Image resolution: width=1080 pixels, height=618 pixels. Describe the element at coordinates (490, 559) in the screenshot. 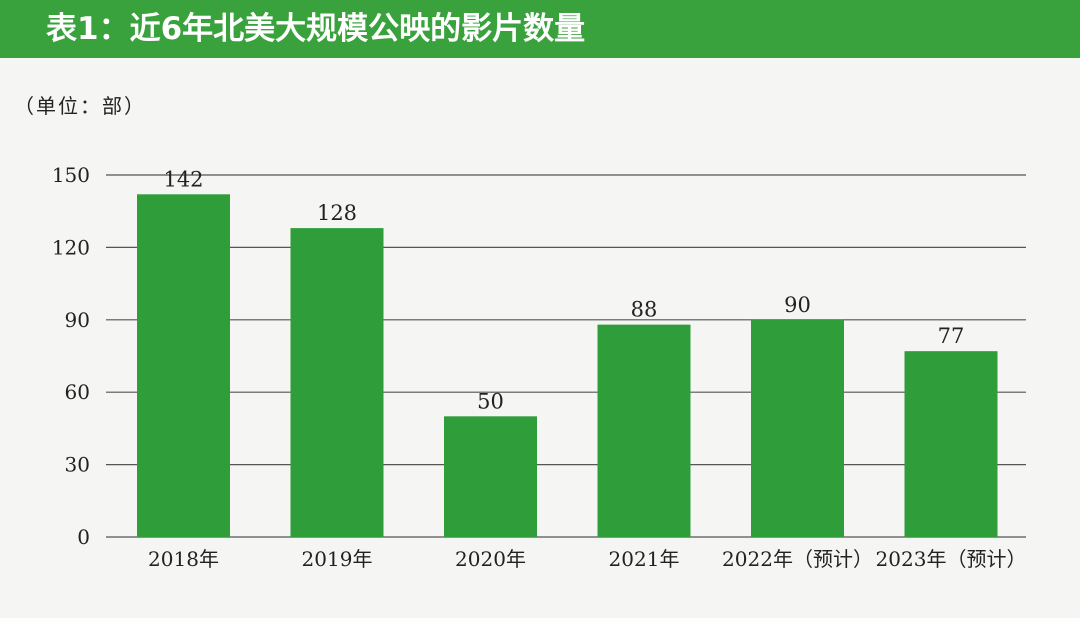

I see `category-label: 2020年` at that location.